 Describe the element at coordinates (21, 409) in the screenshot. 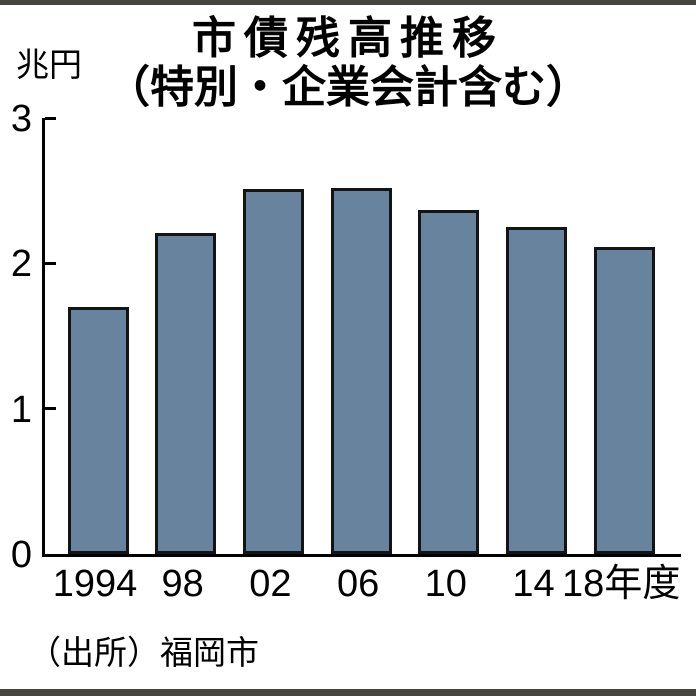

I see `y-tick-label: 1` at that location.